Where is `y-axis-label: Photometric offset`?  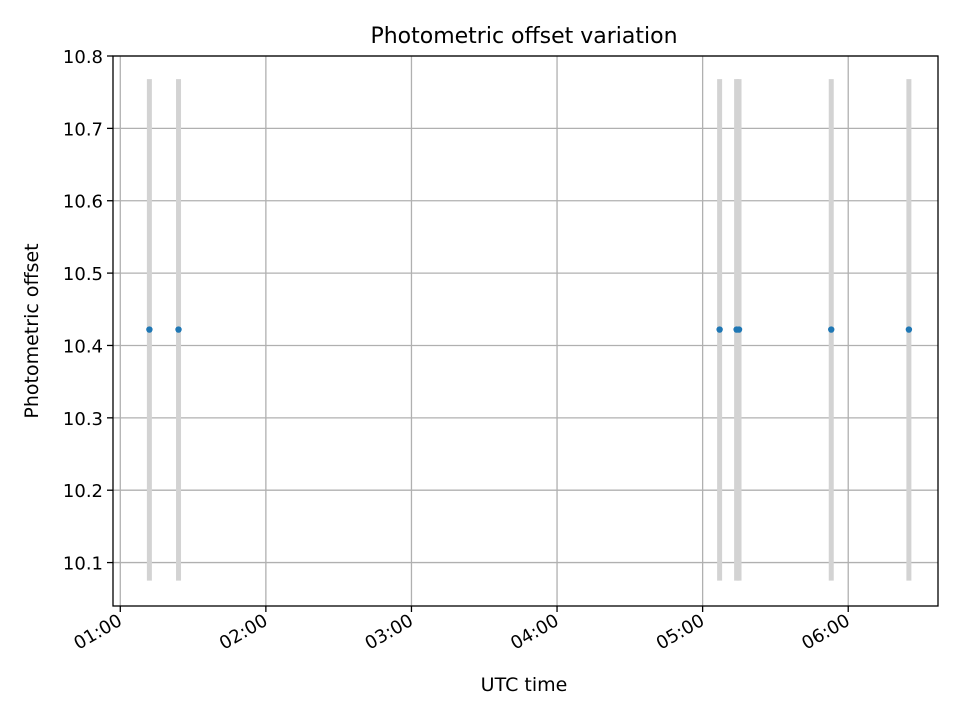 y-axis-label: Photometric offset is located at coordinates (32, 330).